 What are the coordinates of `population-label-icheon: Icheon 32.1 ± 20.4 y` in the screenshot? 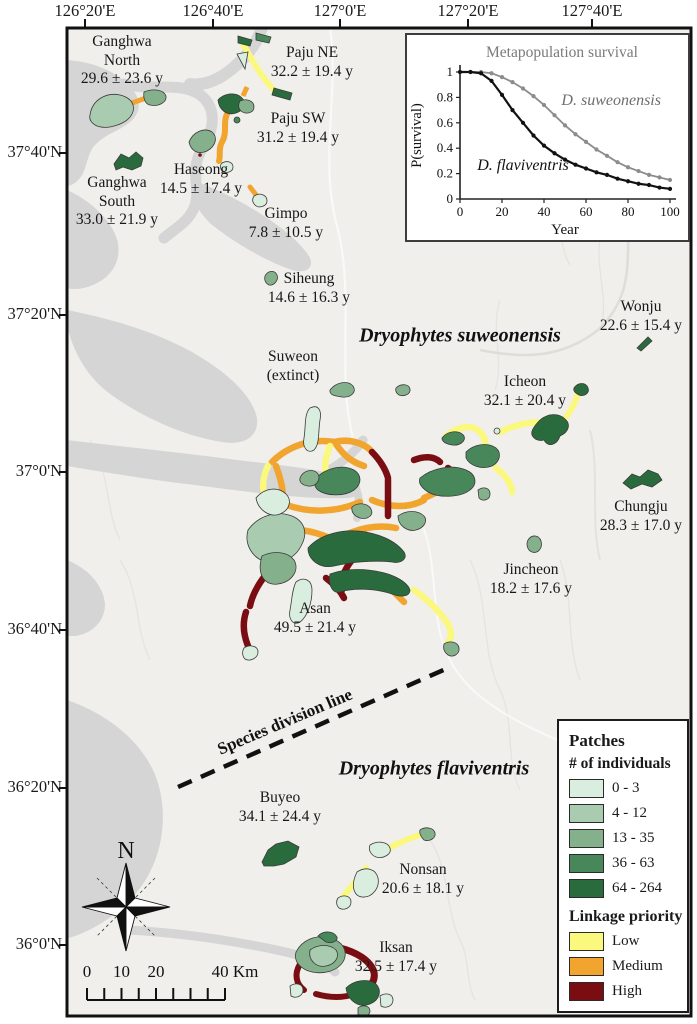 It's located at (525, 391).